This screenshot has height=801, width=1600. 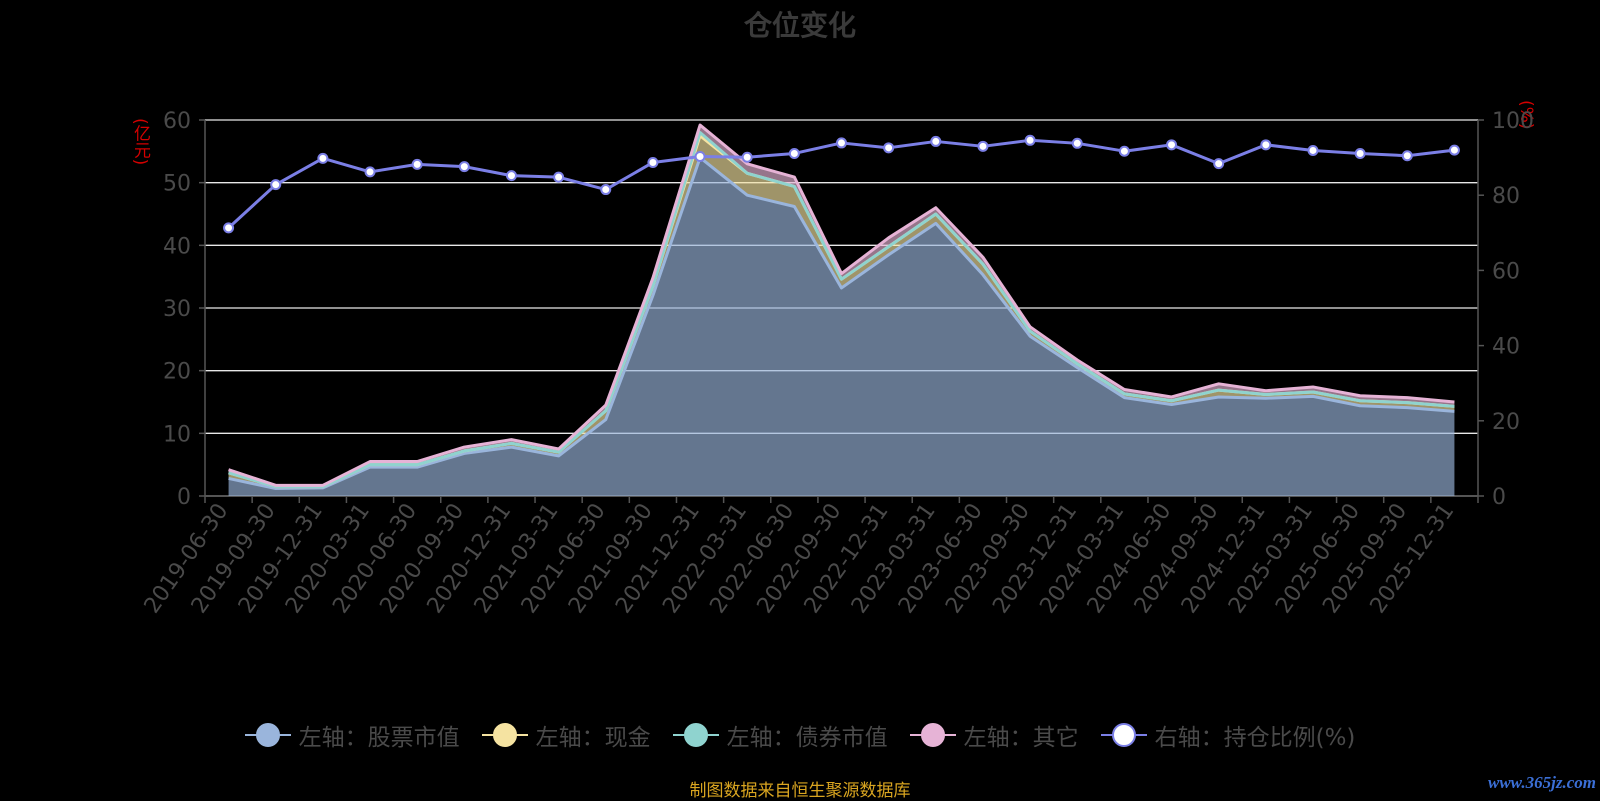 I want to click on right-axis-unit: (%), so click(x=1526, y=115).